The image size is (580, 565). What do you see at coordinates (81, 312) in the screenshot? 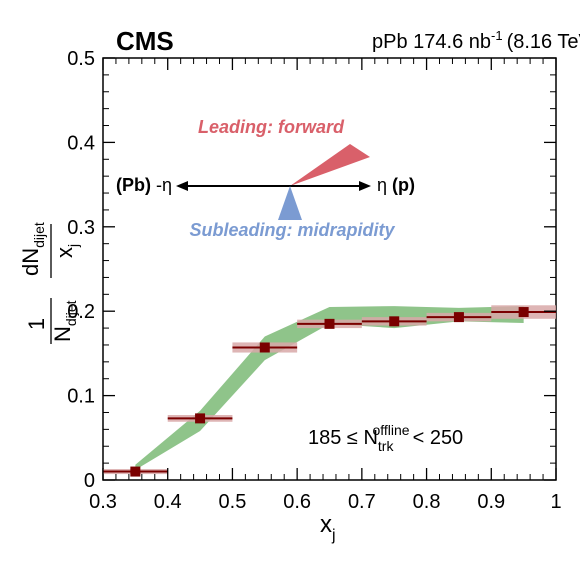
I see `y-tick-label-2: 0.2` at bounding box center [81, 312].